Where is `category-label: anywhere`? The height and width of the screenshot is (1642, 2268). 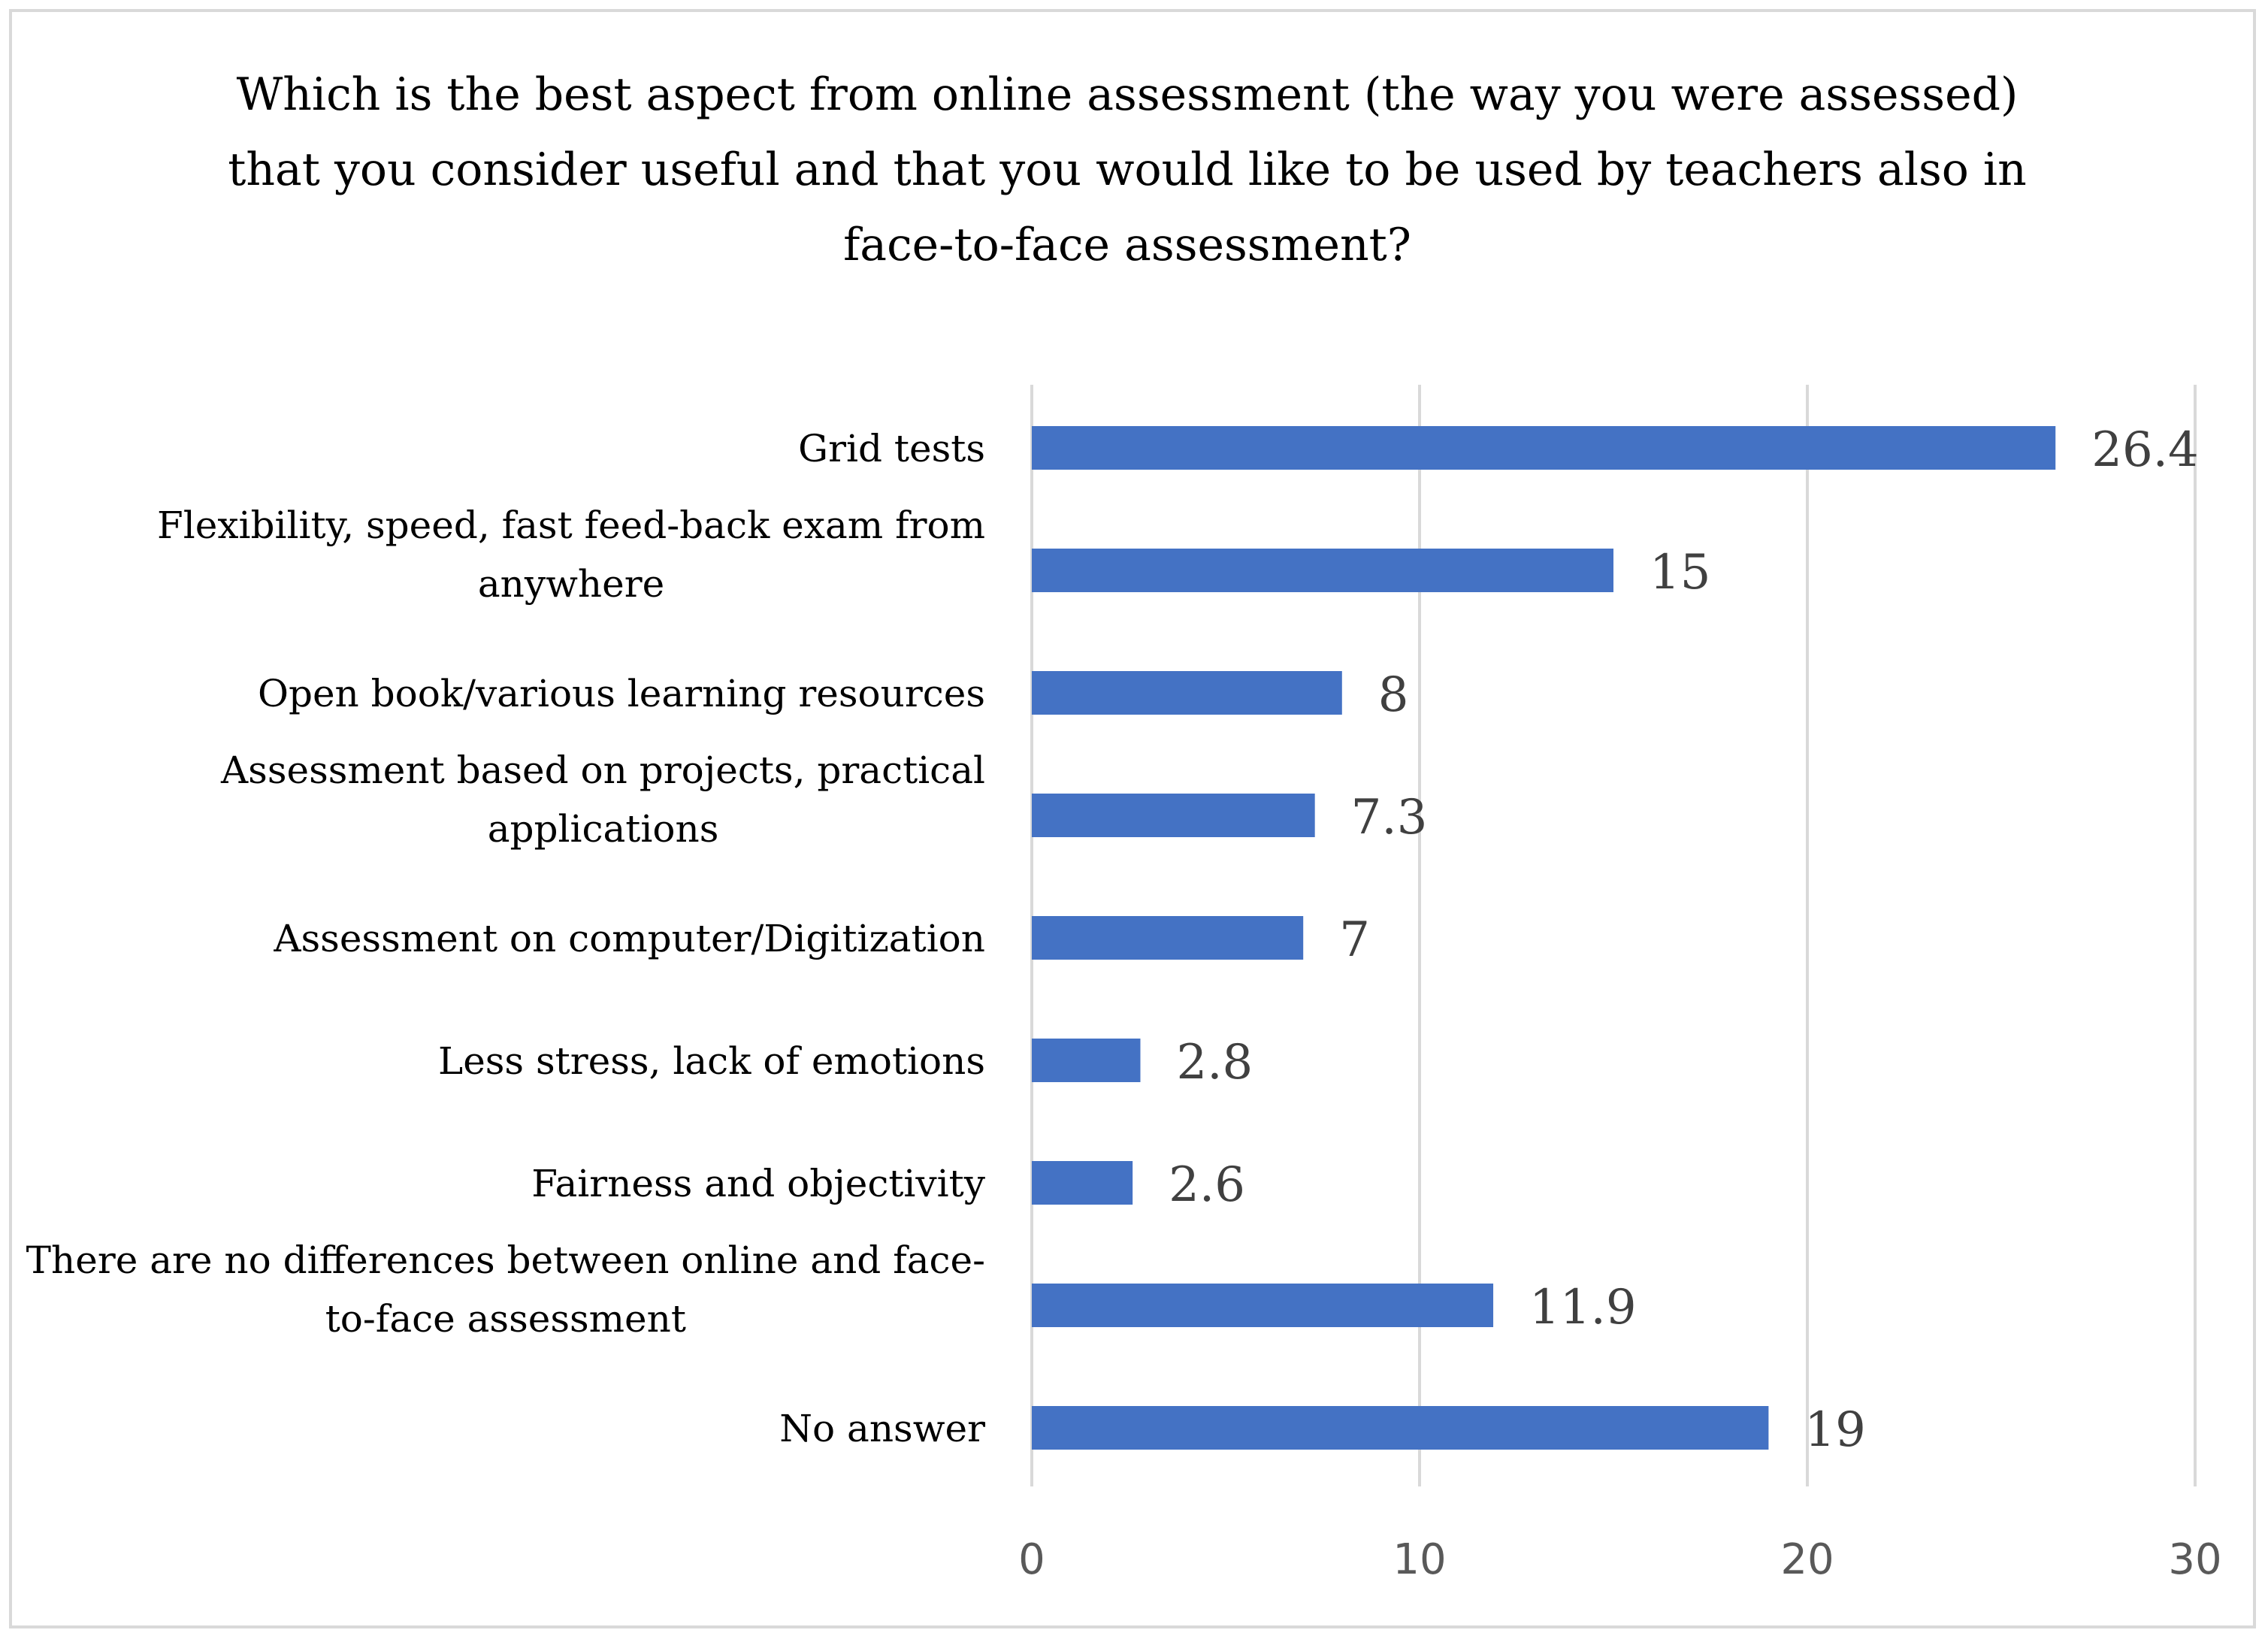
category-label: anywhere is located at coordinates (571, 584).